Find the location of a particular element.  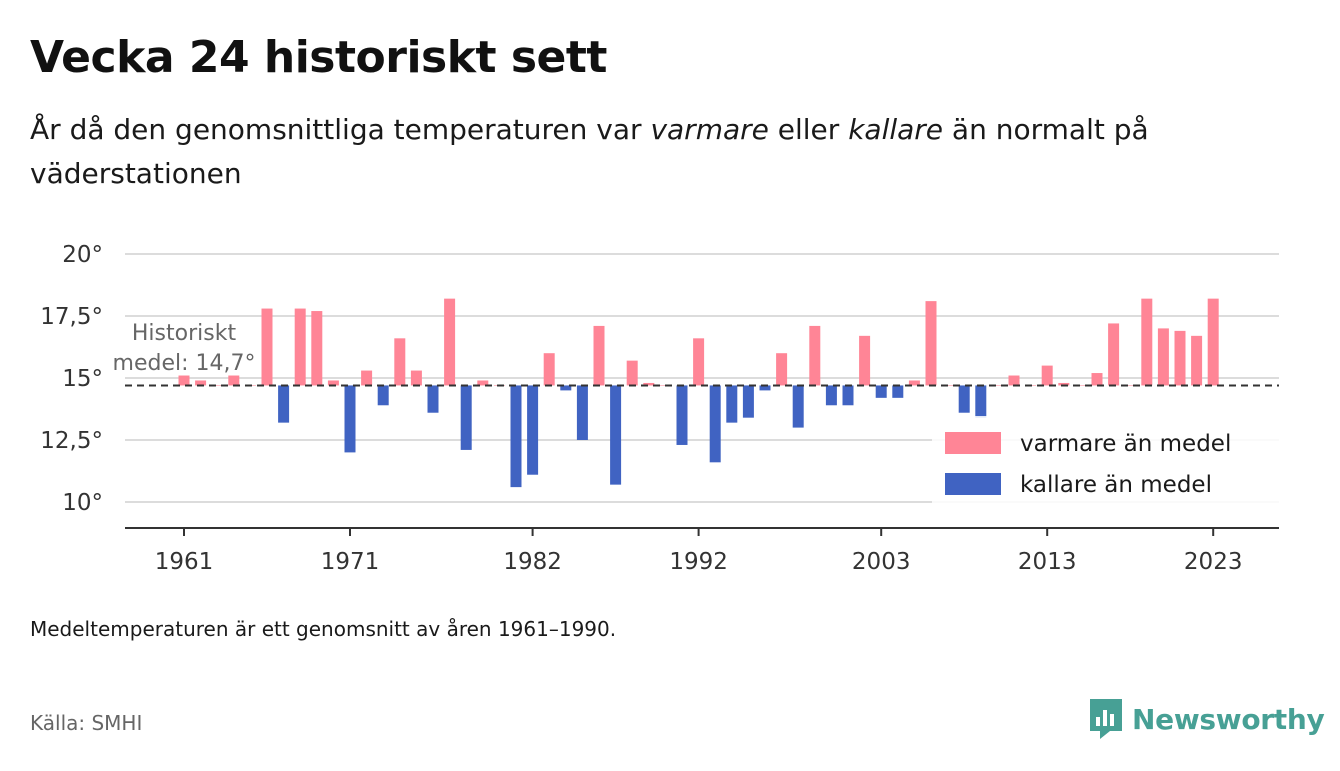

bar-1964 is located at coordinates (234, 380).